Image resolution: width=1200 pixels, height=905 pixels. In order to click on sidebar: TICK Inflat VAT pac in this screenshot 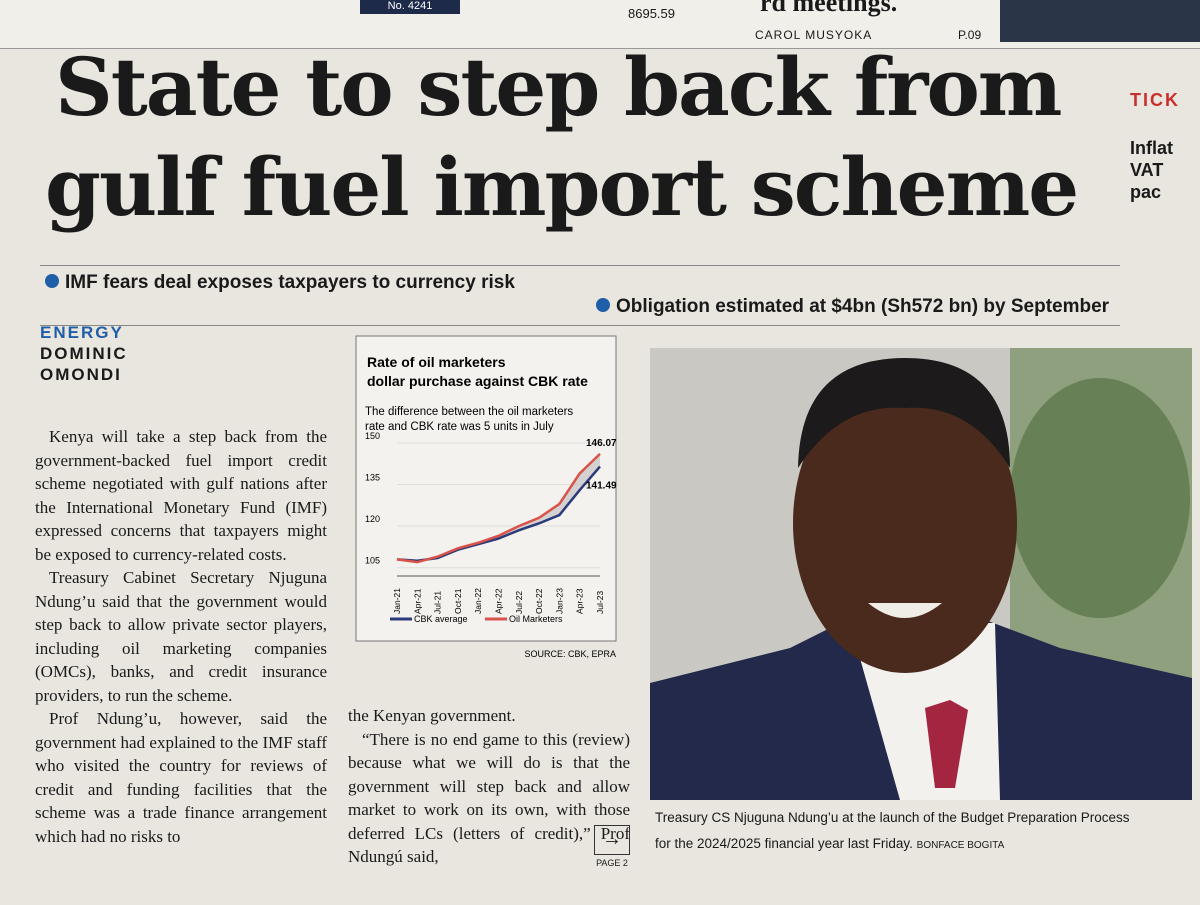, I will do `click(1165, 146)`.